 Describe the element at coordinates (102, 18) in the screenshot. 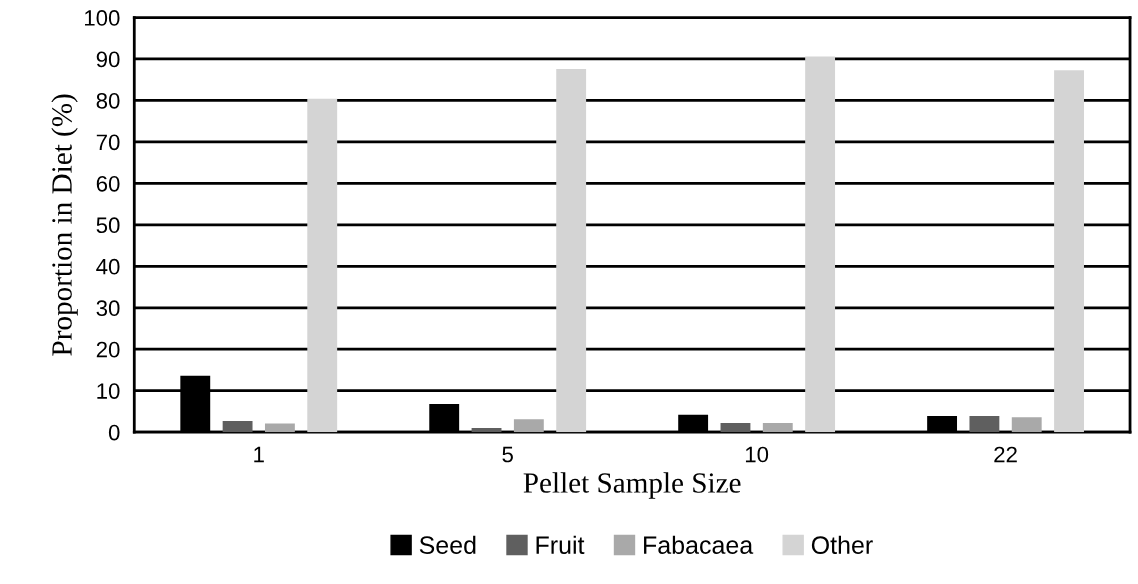

I see `y-tick-label: 100` at that location.